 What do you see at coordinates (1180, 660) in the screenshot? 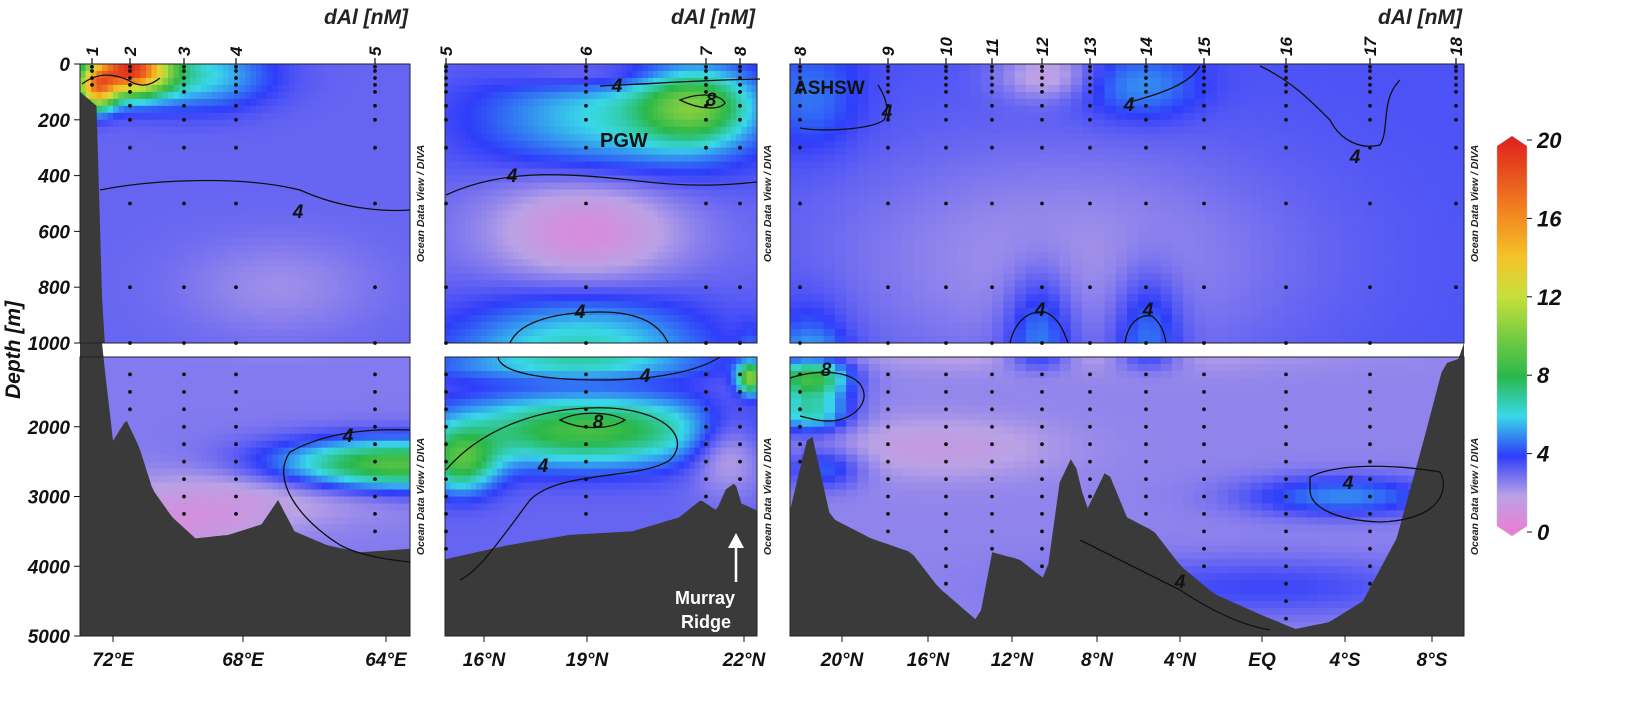
I see `x-tick-label: 4°N` at bounding box center [1180, 660].